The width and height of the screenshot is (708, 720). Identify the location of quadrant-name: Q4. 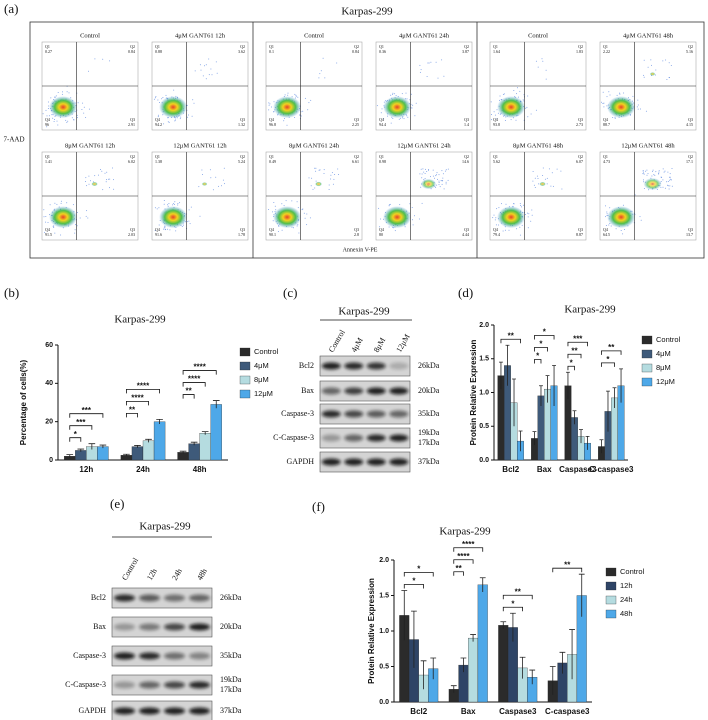
(381, 119).